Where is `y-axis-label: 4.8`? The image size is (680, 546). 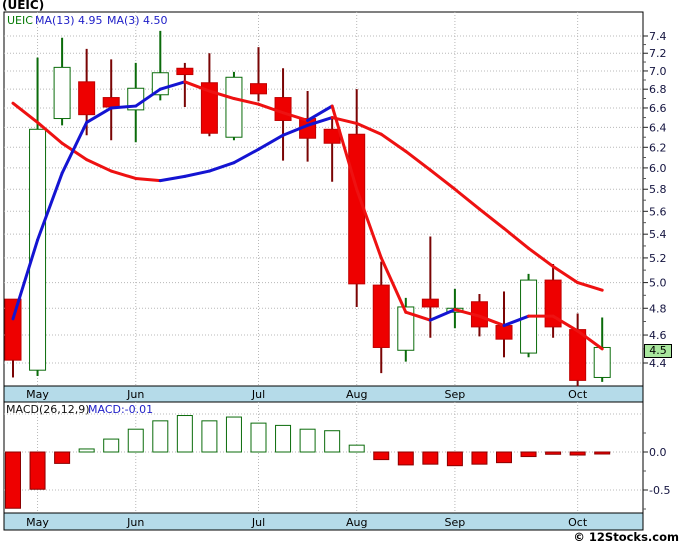
y-axis-label: 4.8 is located at coordinates (658, 308).